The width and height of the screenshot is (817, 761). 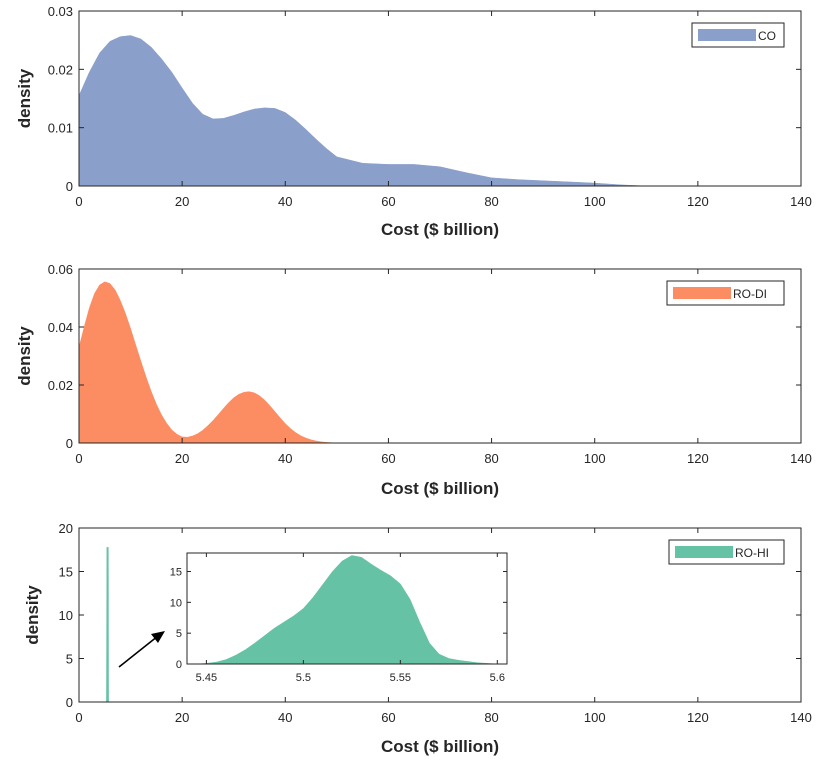 What do you see at coordinates (138, 651) in the screenshot?
I see `arrow-line` at bounding box center [138, 651].